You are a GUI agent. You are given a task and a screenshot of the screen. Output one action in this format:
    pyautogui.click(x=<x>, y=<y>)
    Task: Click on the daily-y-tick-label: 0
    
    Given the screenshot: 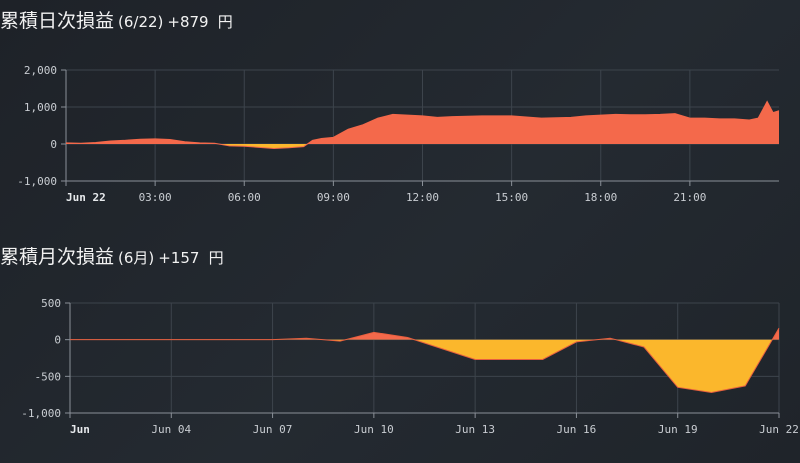 What is the action you would take?
    pyautogui.click(x=53, y=144)
    